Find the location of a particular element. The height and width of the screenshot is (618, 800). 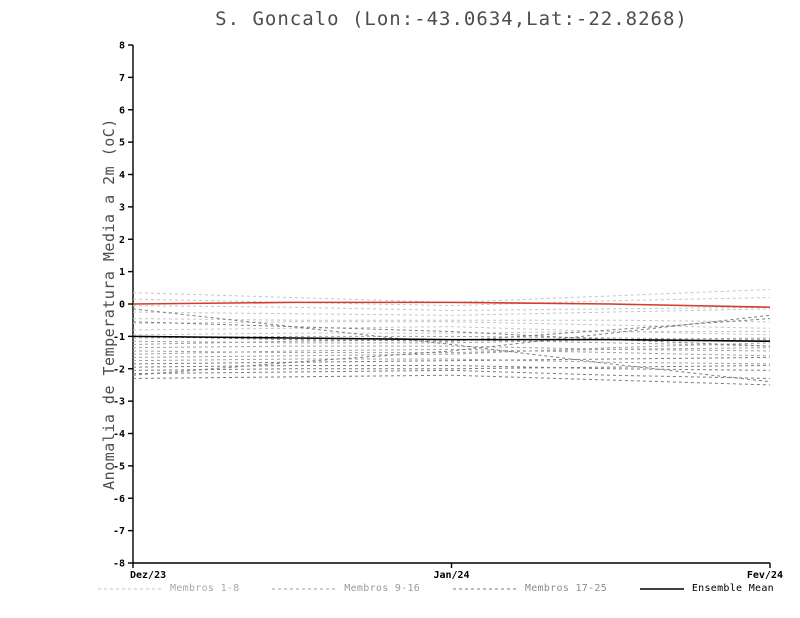

y-tick-label: -6 is located at coordinates (119, 499).